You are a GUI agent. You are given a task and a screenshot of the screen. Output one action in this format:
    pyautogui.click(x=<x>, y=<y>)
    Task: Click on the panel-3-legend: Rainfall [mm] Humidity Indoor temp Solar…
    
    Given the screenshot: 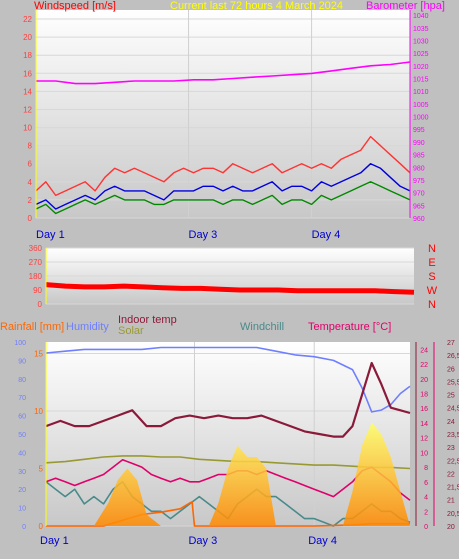 What is the action you would take?
    pyautogui.click(x=195, y=325)
    